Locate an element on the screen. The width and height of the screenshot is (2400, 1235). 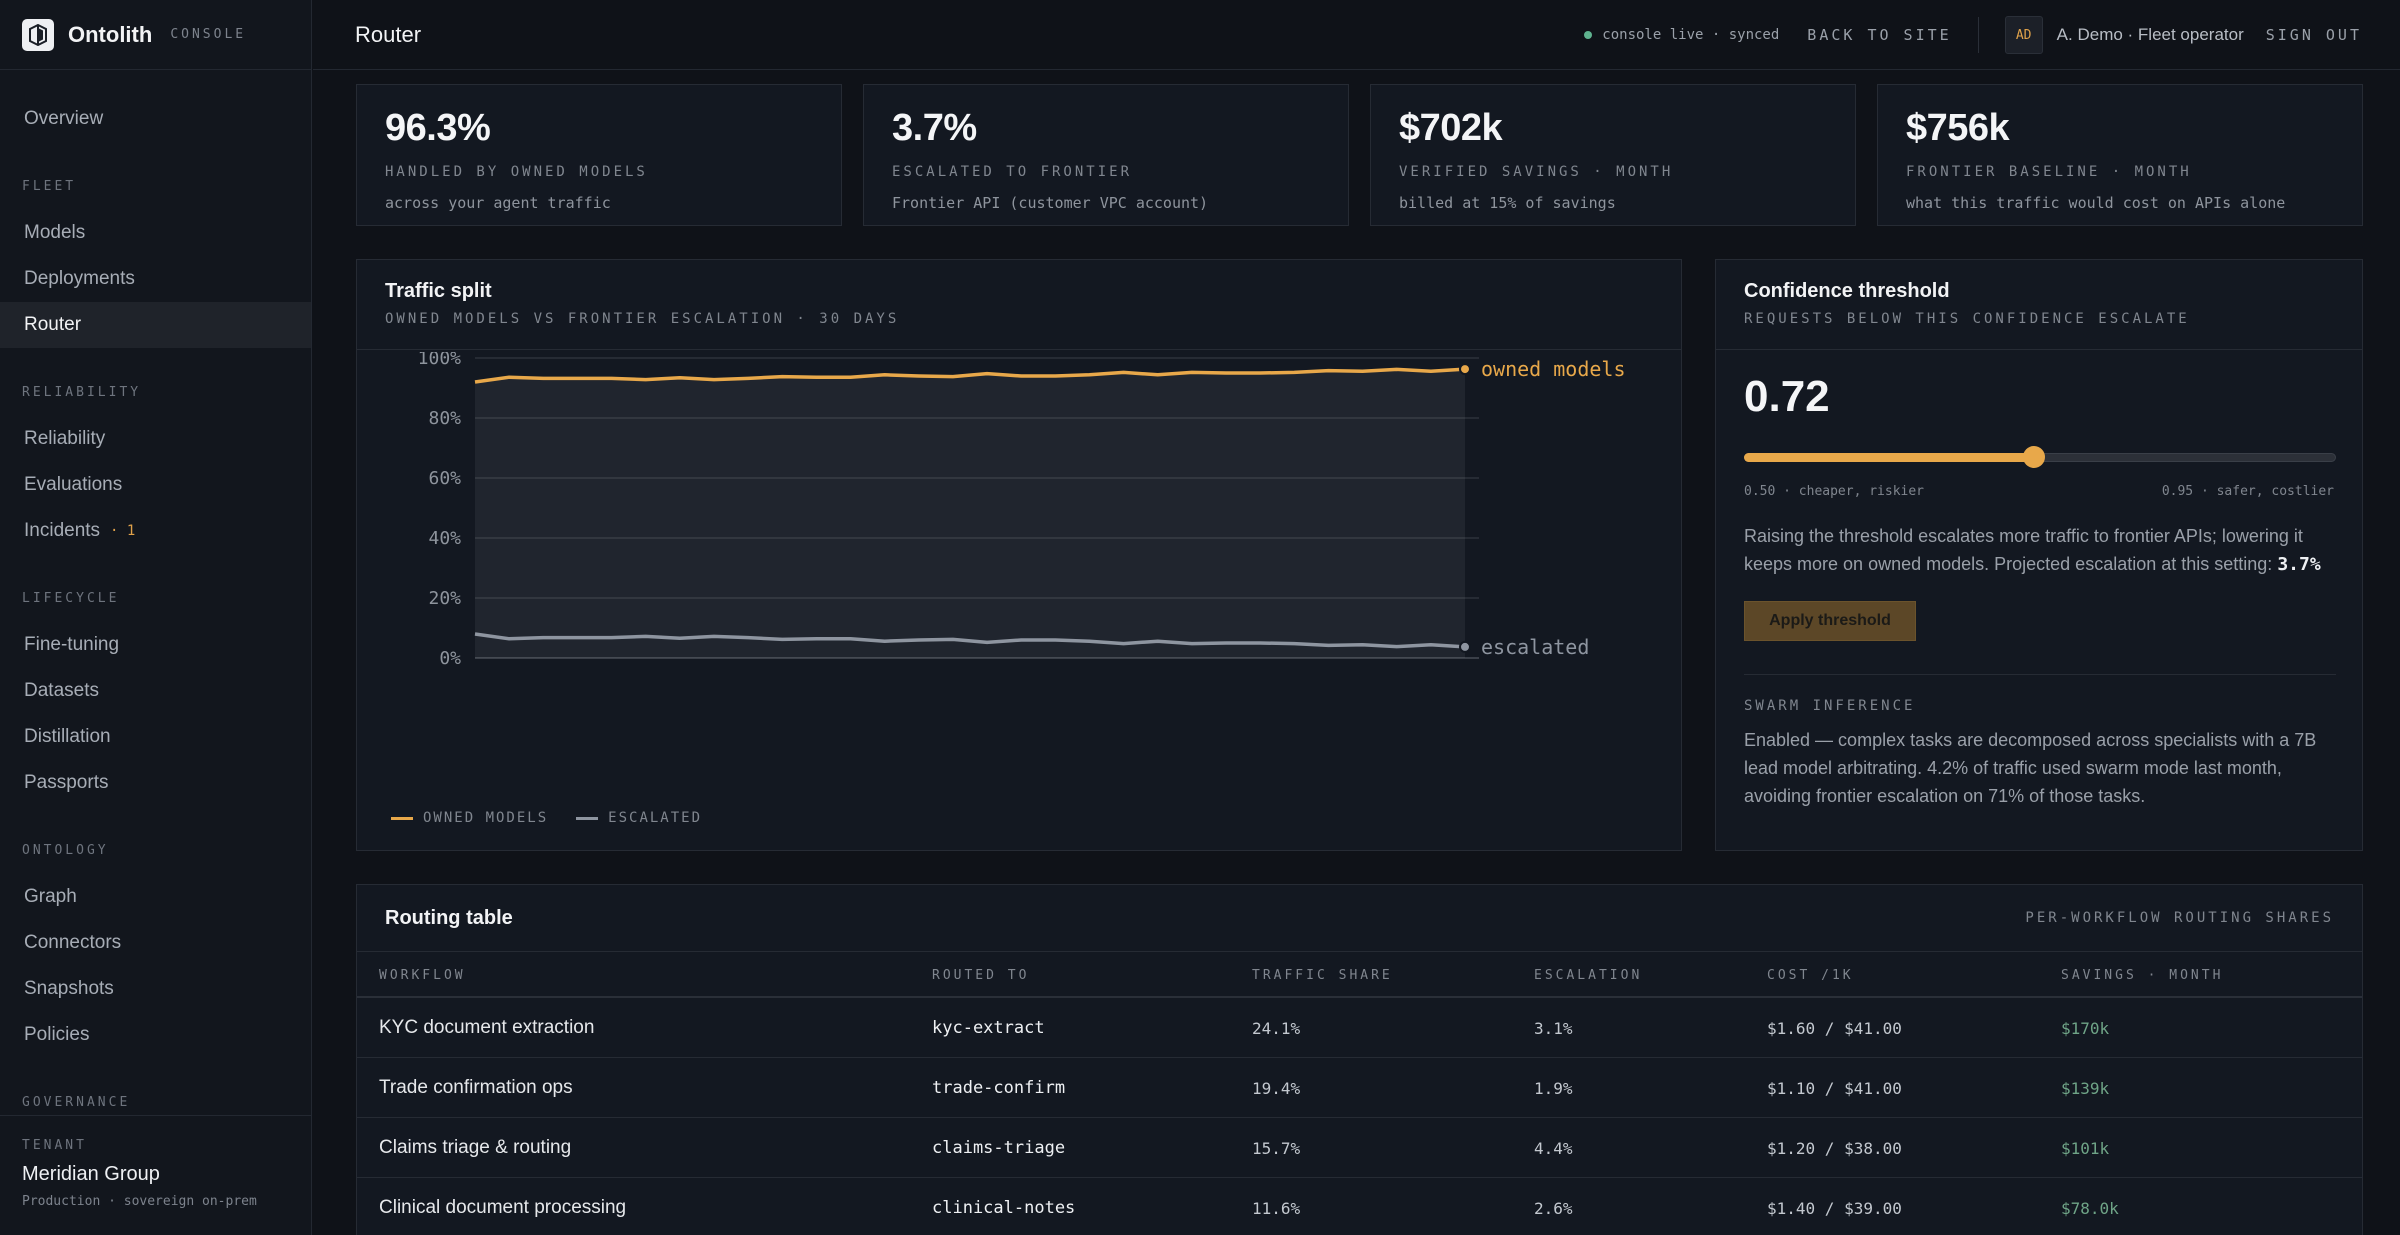
sidebar-item-graph: Graph is located at coordinates (50, 896).